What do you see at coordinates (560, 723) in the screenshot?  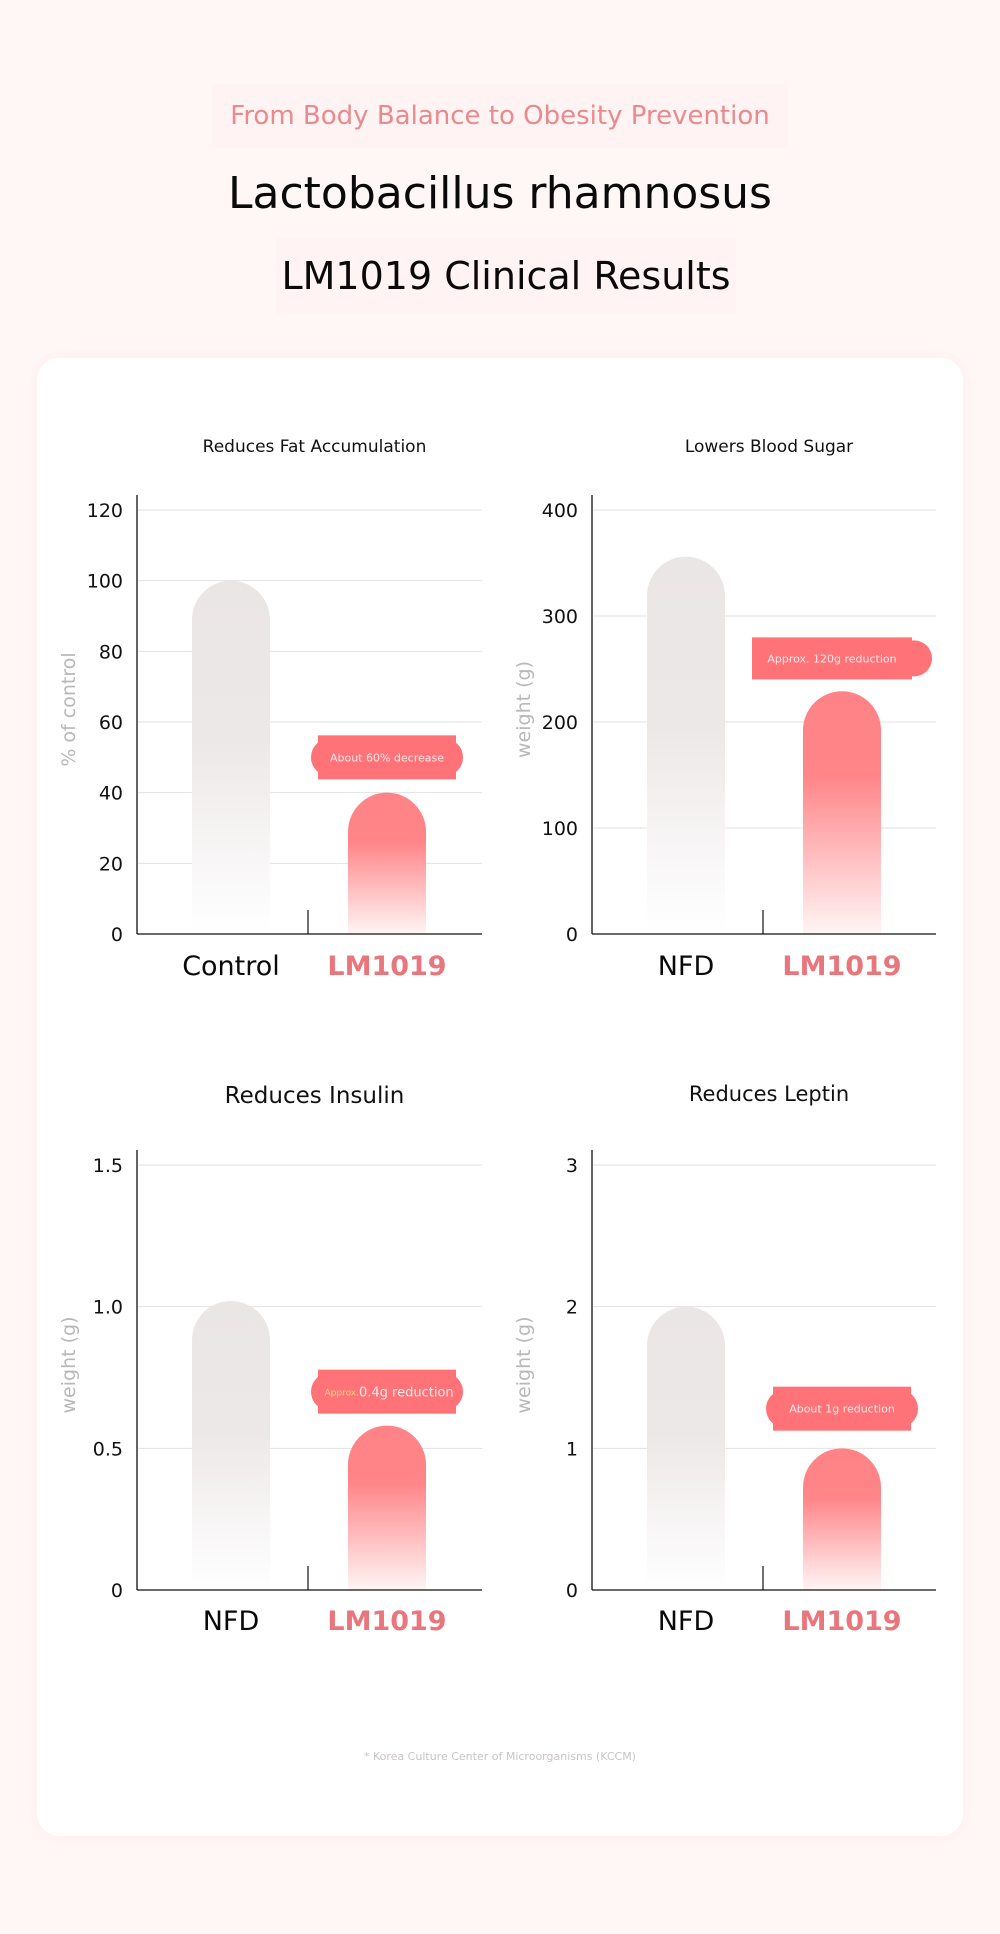 I see `y-tick-label: 200` at bounding box center [560, 723].